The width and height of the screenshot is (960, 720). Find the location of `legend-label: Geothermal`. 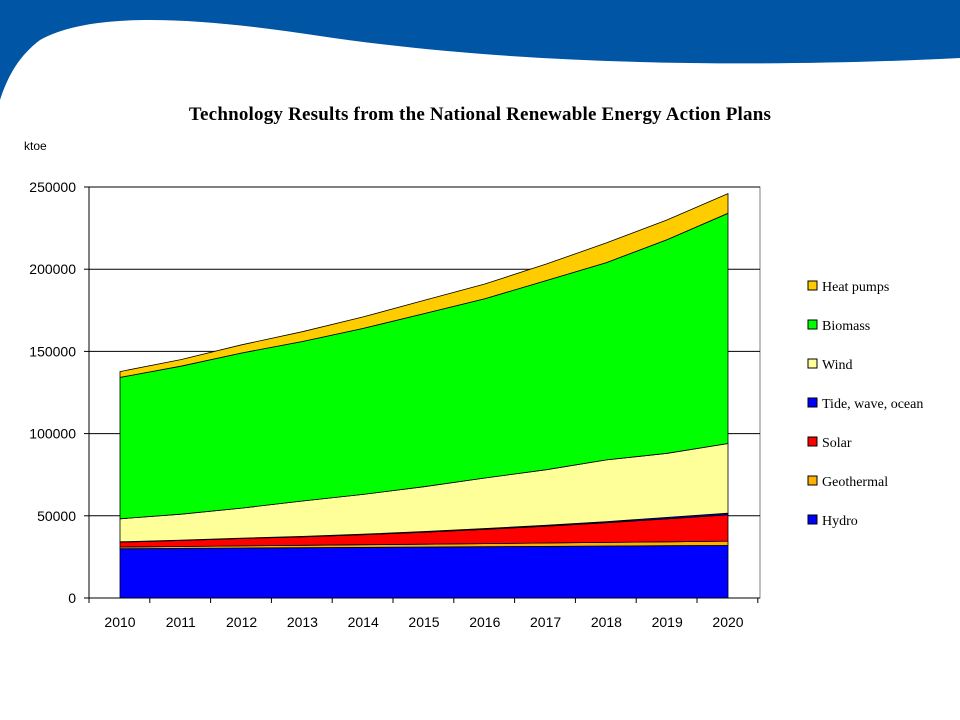

legend-label: Geothermal is located at coordinates (855, 482).